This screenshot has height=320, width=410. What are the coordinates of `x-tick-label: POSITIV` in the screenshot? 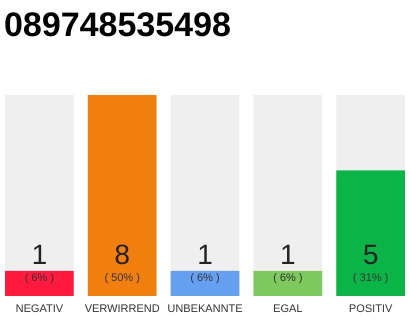 It's located at (370, 309).